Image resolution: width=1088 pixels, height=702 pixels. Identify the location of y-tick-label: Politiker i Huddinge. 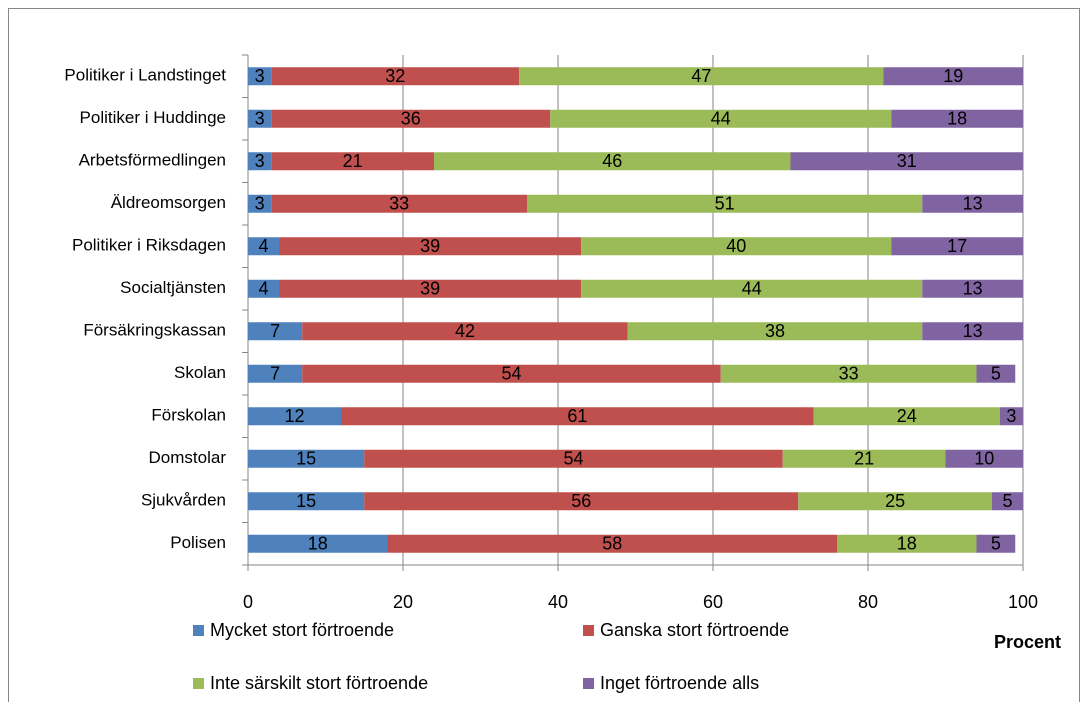
(153, 117).